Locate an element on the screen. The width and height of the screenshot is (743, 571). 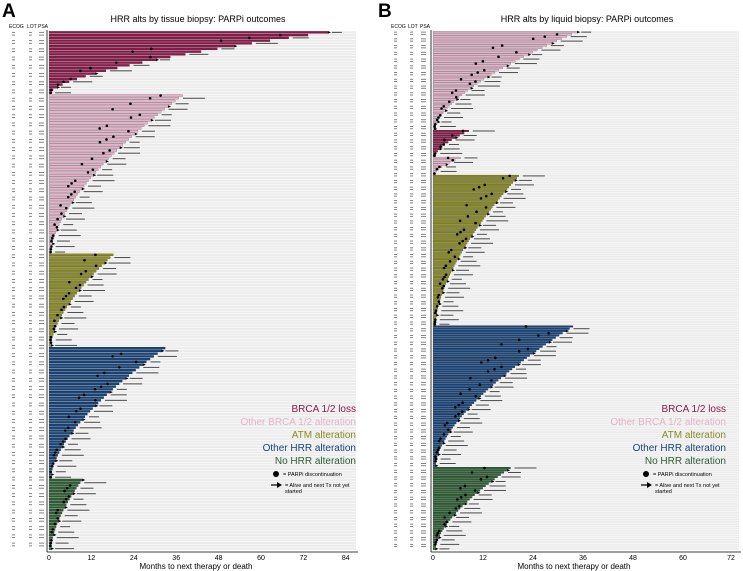
panel-a-tick-36: 36 is located at coordinates (176, 558).